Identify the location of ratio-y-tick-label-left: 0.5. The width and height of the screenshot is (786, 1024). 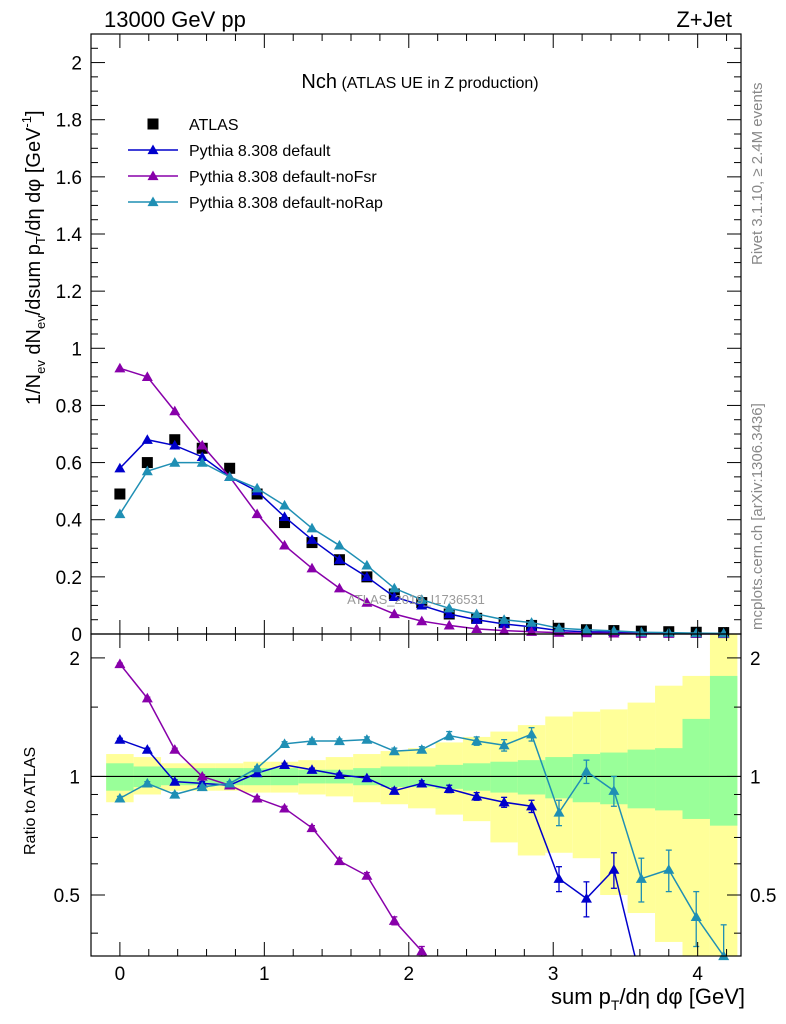
(67, 896).